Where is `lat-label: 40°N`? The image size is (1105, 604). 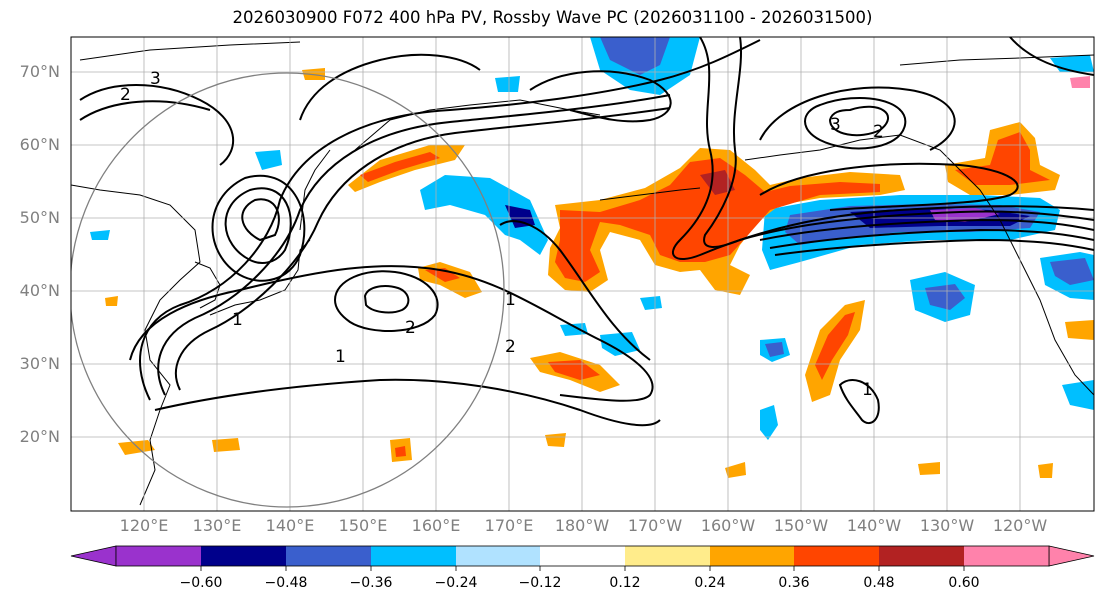
lat-label: 40°N is located at coordinates (39, 290).